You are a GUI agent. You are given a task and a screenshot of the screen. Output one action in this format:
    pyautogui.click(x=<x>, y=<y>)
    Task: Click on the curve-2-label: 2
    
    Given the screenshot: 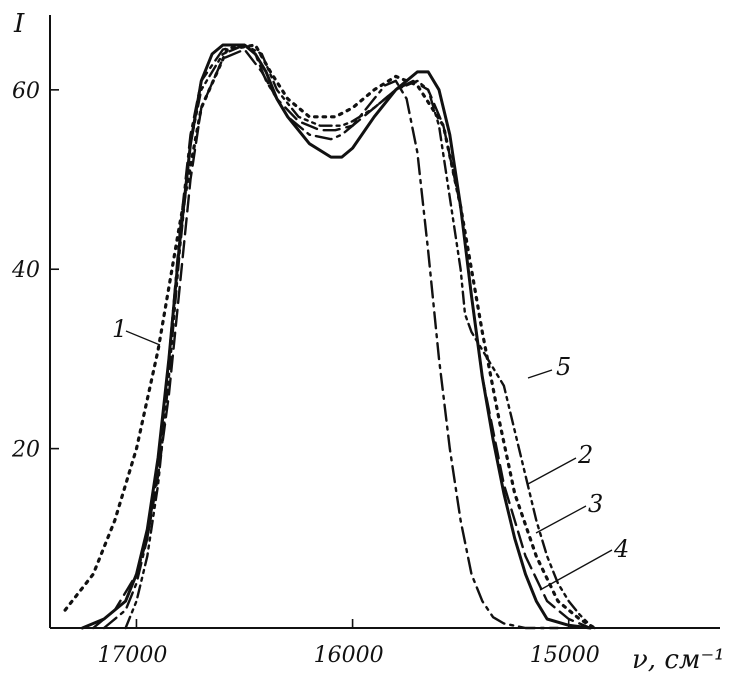 What is the action you would take?
    pyautogui.click(x=585, y=455)
    